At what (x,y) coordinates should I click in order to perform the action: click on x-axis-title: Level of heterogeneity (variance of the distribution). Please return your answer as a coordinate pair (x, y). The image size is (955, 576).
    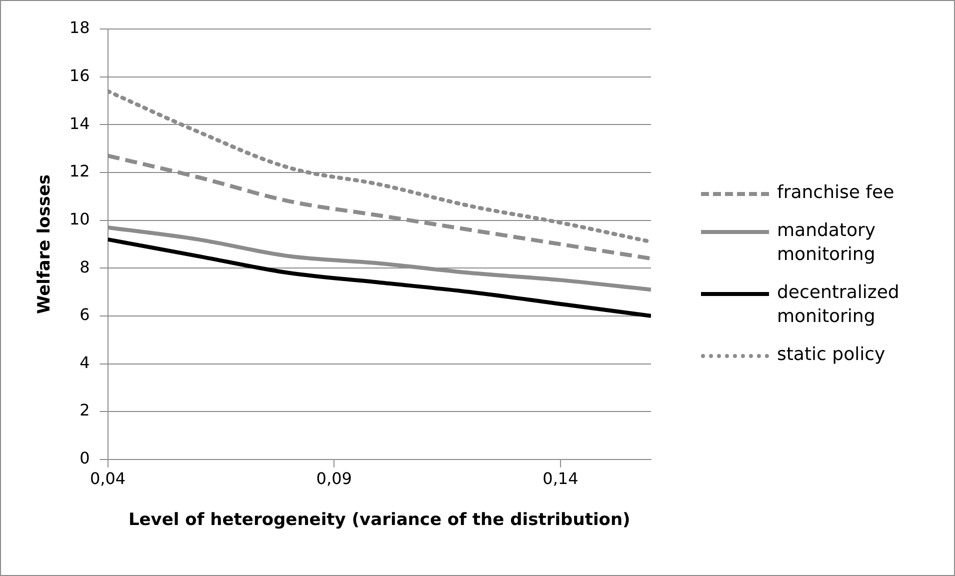
    Looking at the image, I should click on (379, 520).